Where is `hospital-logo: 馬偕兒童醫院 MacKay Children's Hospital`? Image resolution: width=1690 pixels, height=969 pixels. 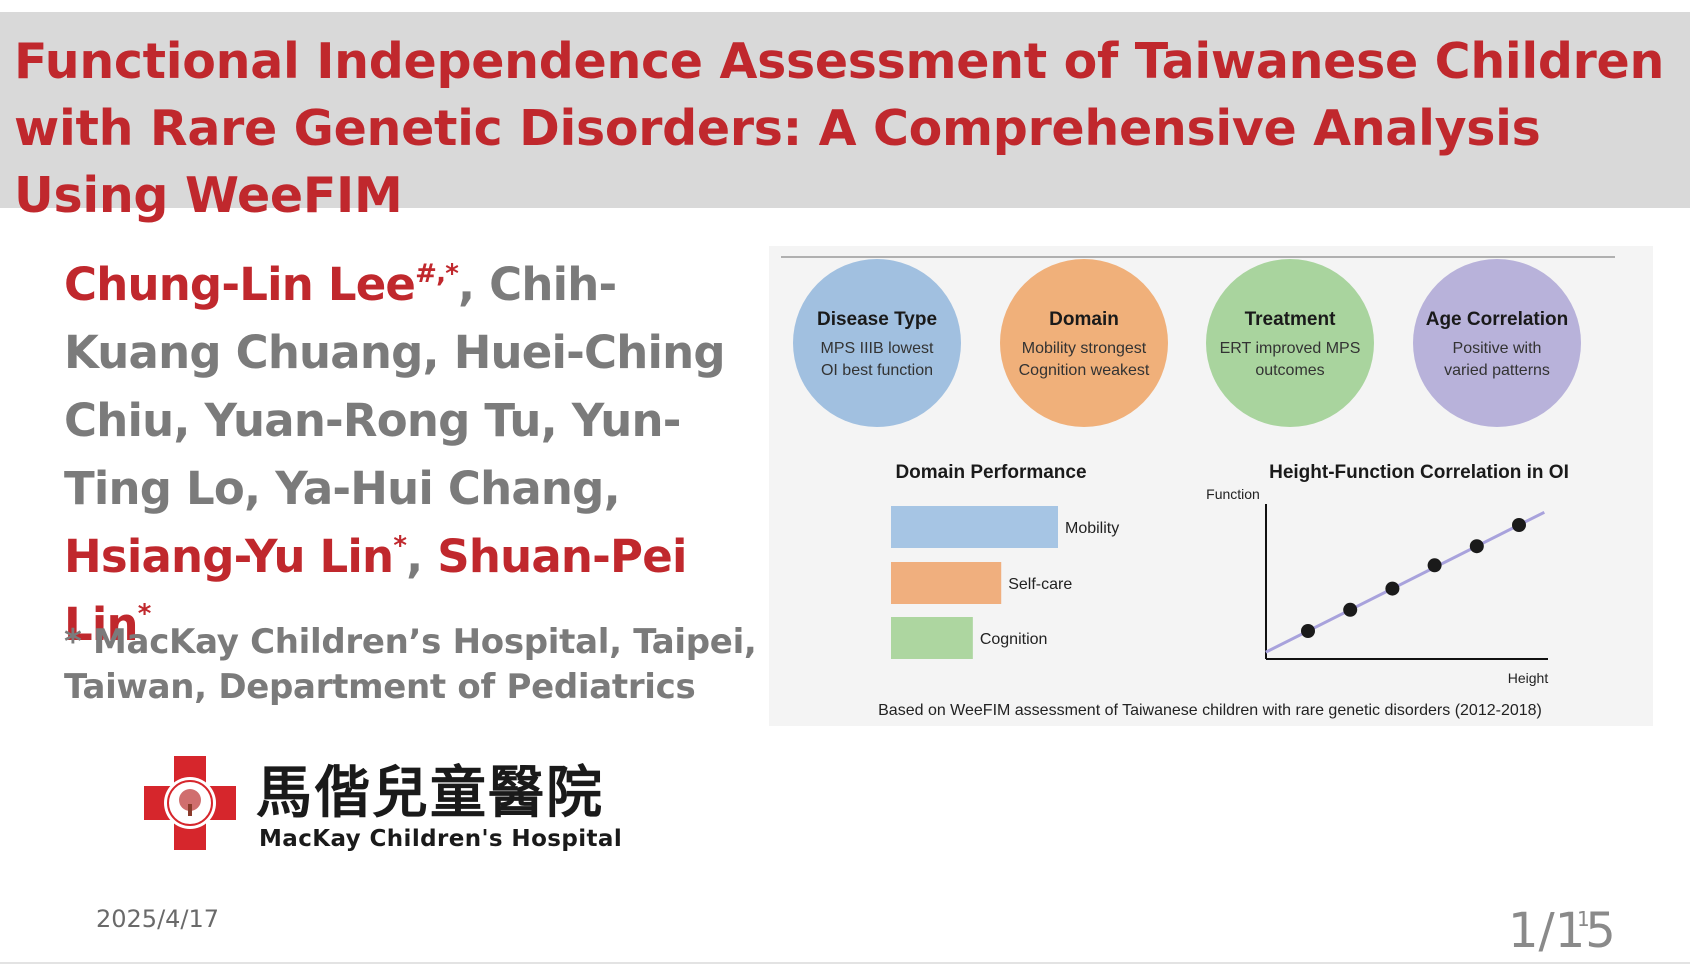
hospital-logo: 馬偕兒童醫院 MacKay Children's Hospital is located at coordinates (384, 806).